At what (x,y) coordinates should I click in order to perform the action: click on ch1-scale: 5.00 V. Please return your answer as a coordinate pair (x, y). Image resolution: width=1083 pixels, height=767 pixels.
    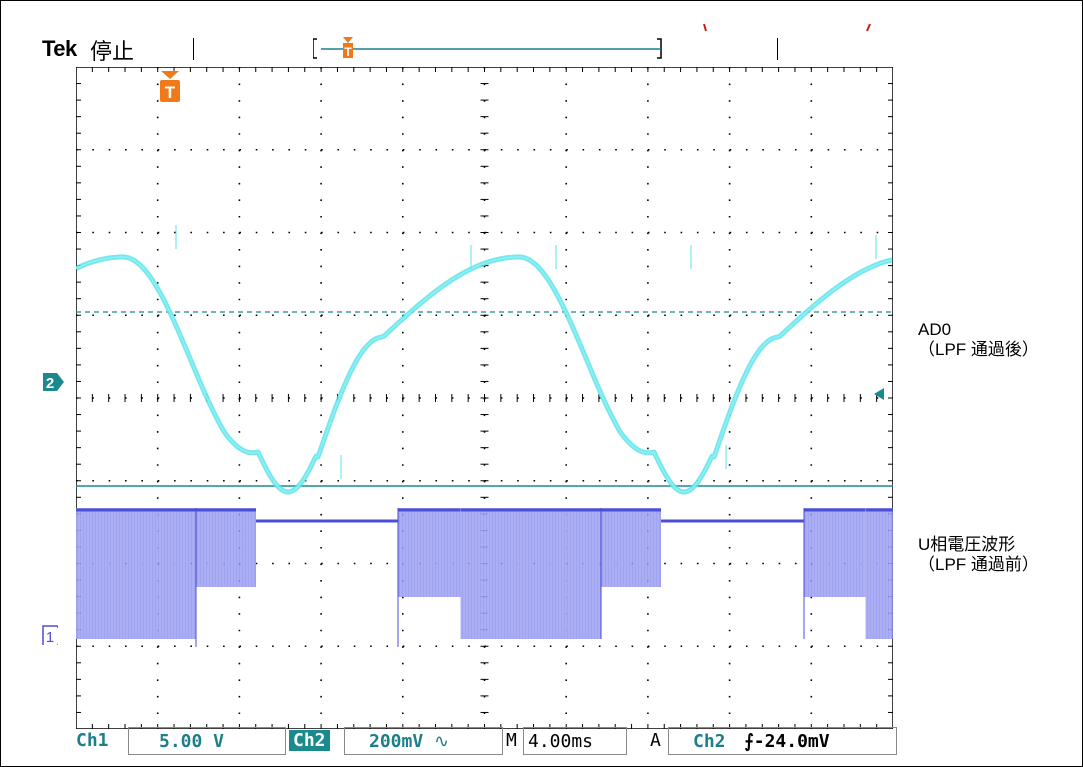
    Looking at the image, I should click on (207, 741).